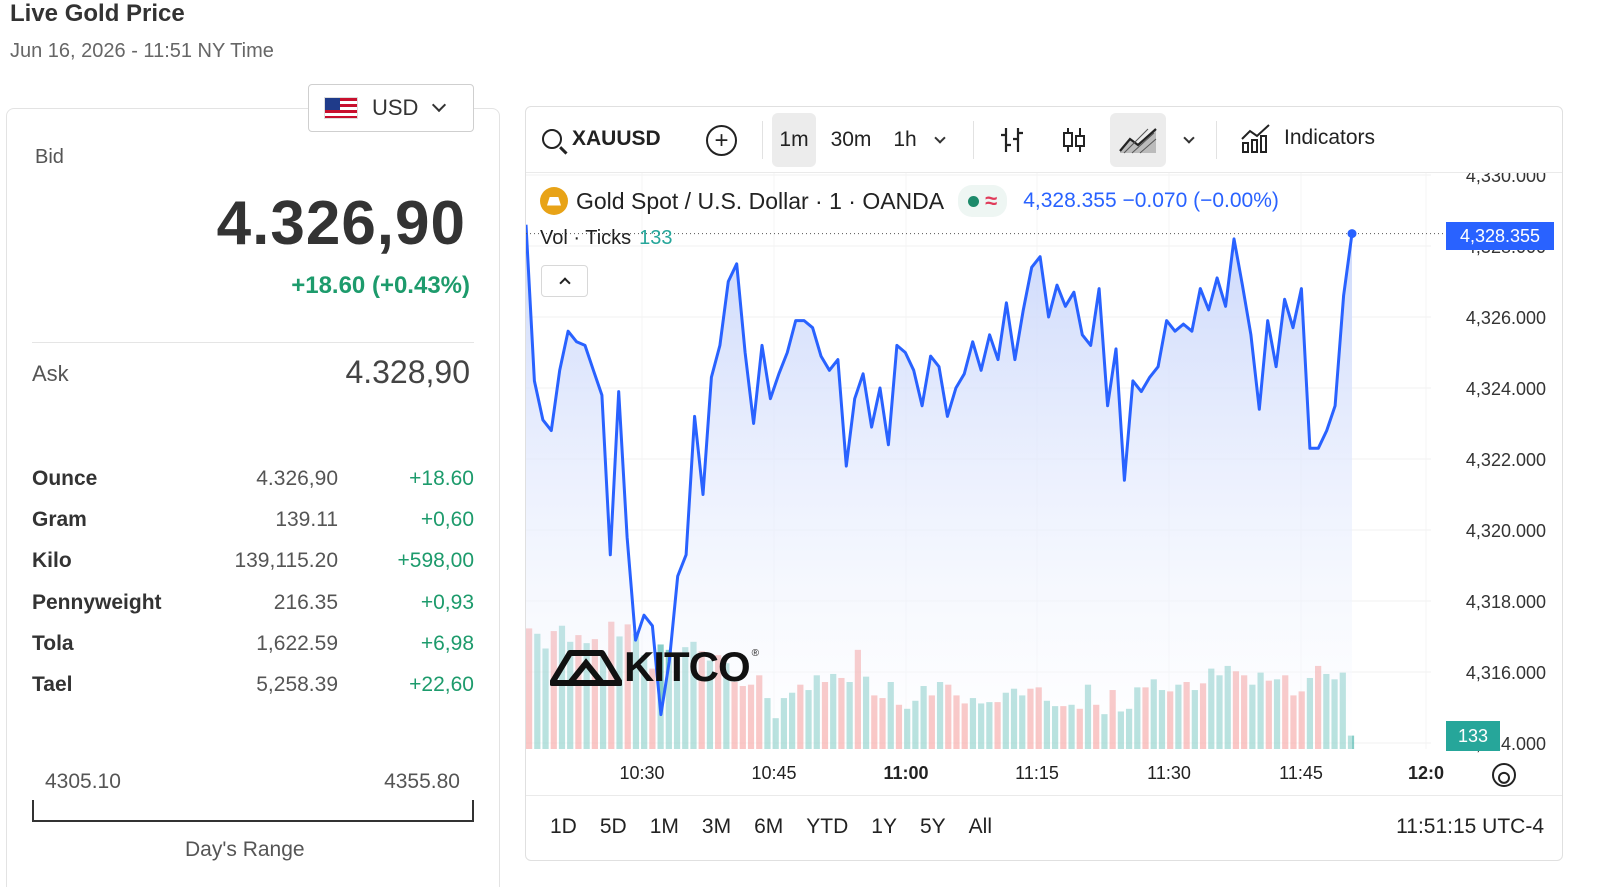  What do you see at coordinates (253, 811) in the screenshot?
I see `day-range-bar` at bounding box center [253, 811].